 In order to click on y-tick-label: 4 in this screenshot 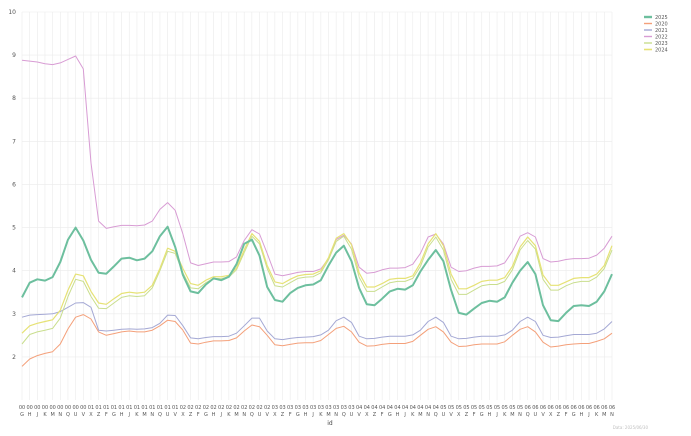, I will do `click(14, 271)`.